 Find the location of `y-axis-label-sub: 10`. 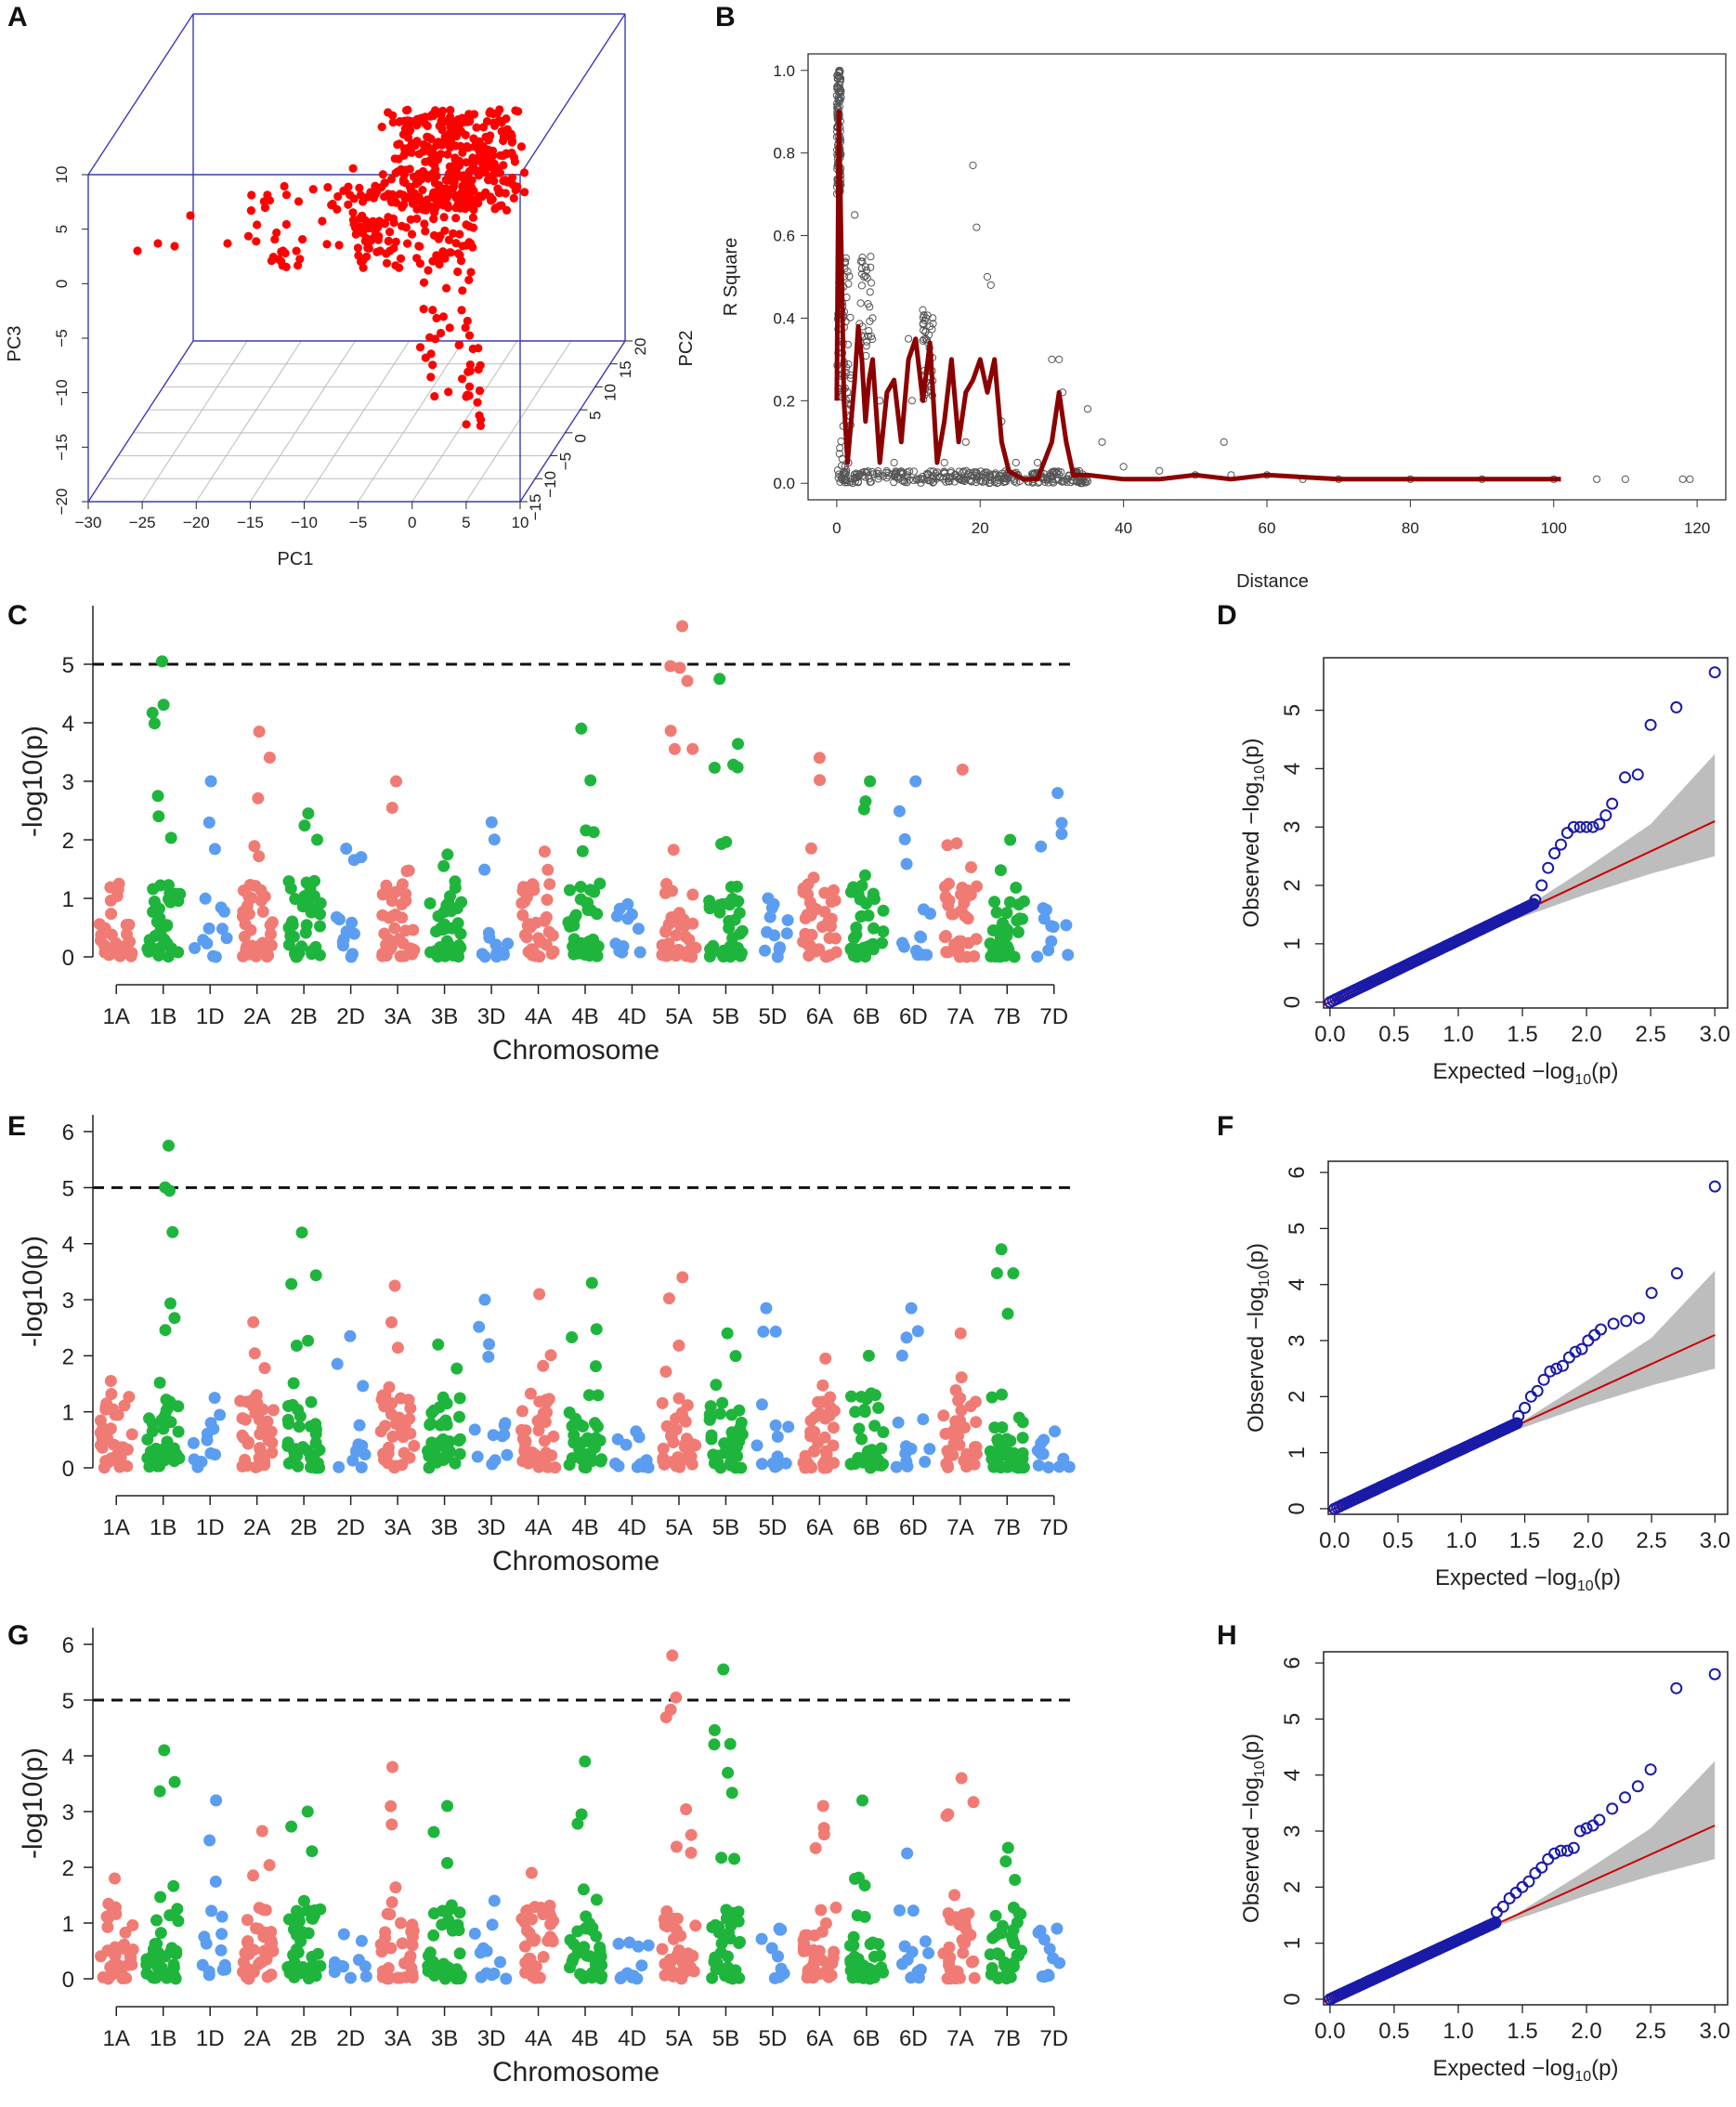

y-axis-label-sub: 10 is located at coordinates (1260, 1768).